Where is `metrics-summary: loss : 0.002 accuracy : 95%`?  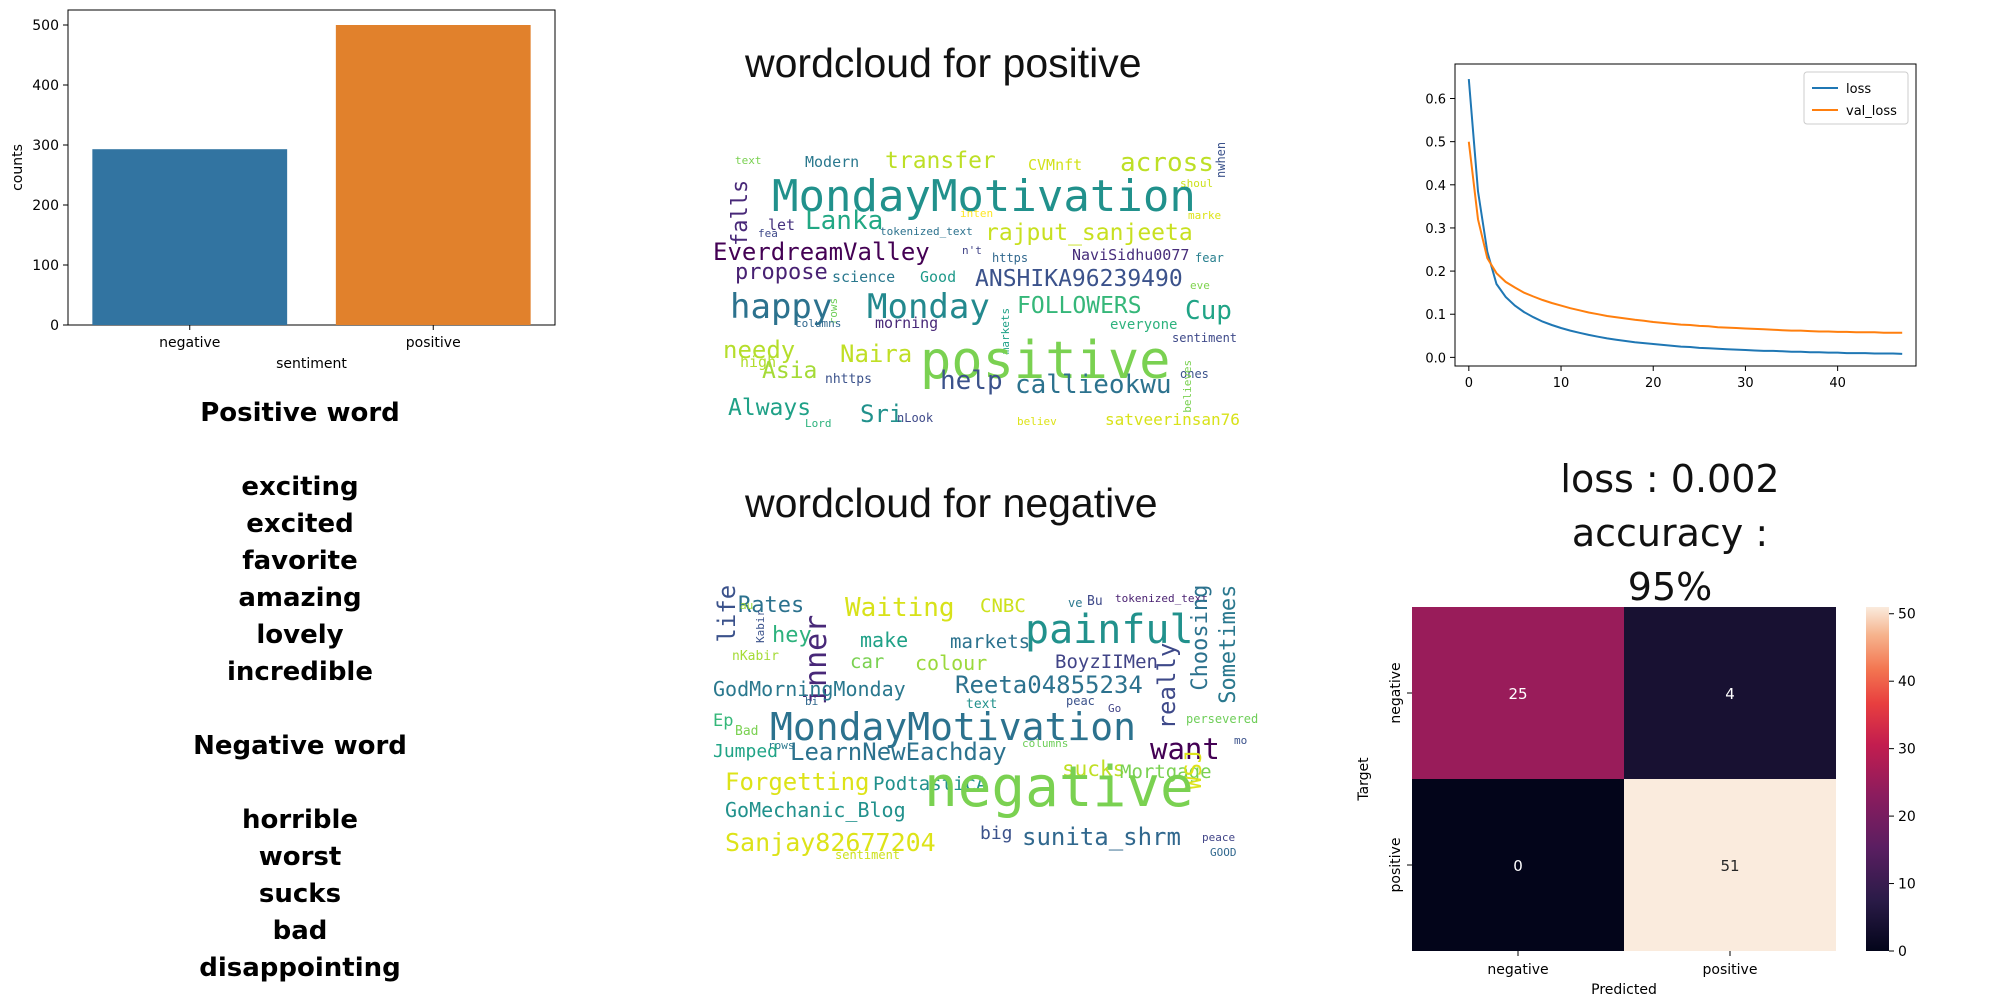 metrics-summary: loss : 0.002 accuracy : 95% is located at coordinates (1670, 533).